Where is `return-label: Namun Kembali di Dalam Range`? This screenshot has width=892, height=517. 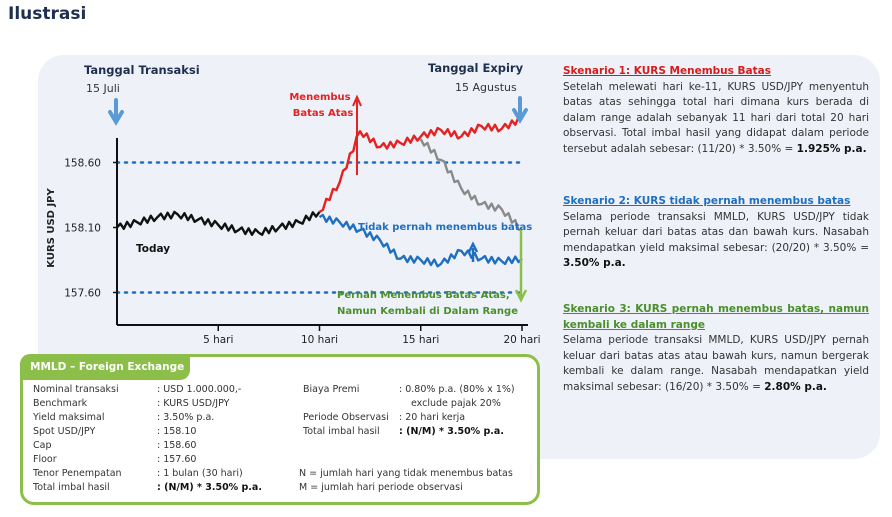
return-label: Namun Kembali di Dalam Range is located at coordinates (427, 311).